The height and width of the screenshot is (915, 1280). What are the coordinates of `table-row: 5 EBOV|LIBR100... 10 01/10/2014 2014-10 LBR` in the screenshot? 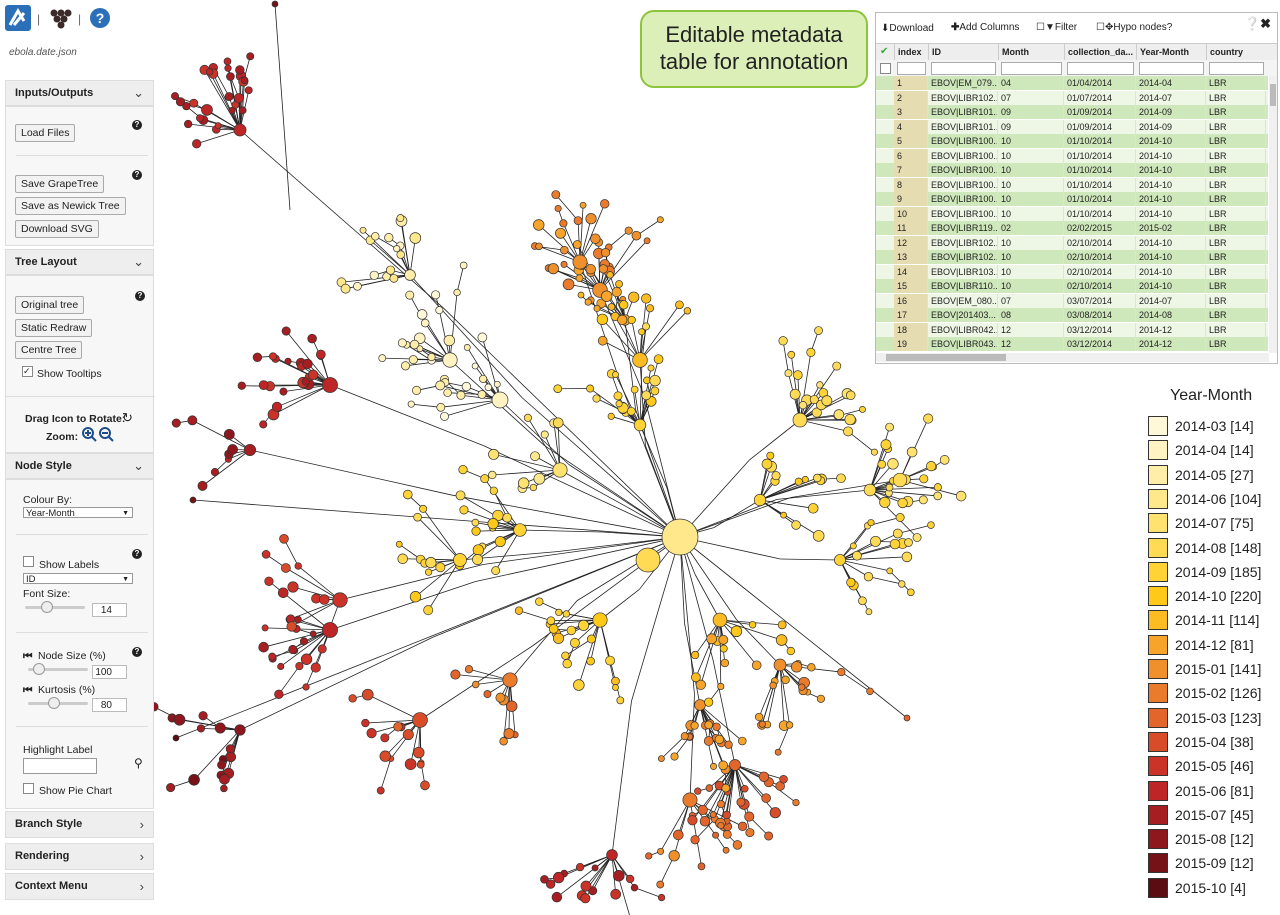 It's located at (1072, 141).